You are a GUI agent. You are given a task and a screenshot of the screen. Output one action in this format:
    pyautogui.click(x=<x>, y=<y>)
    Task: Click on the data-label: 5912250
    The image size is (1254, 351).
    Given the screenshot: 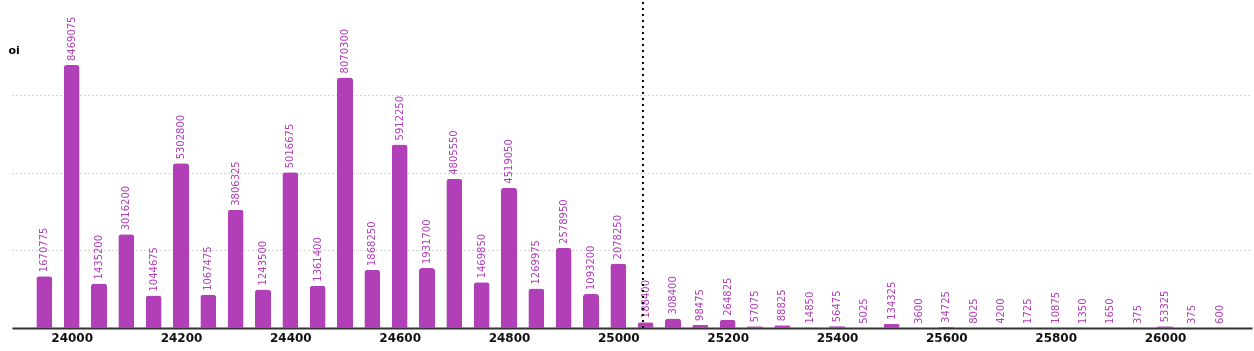 What is the action you would take?
    pyautogui.click(x=399, y=118)
    